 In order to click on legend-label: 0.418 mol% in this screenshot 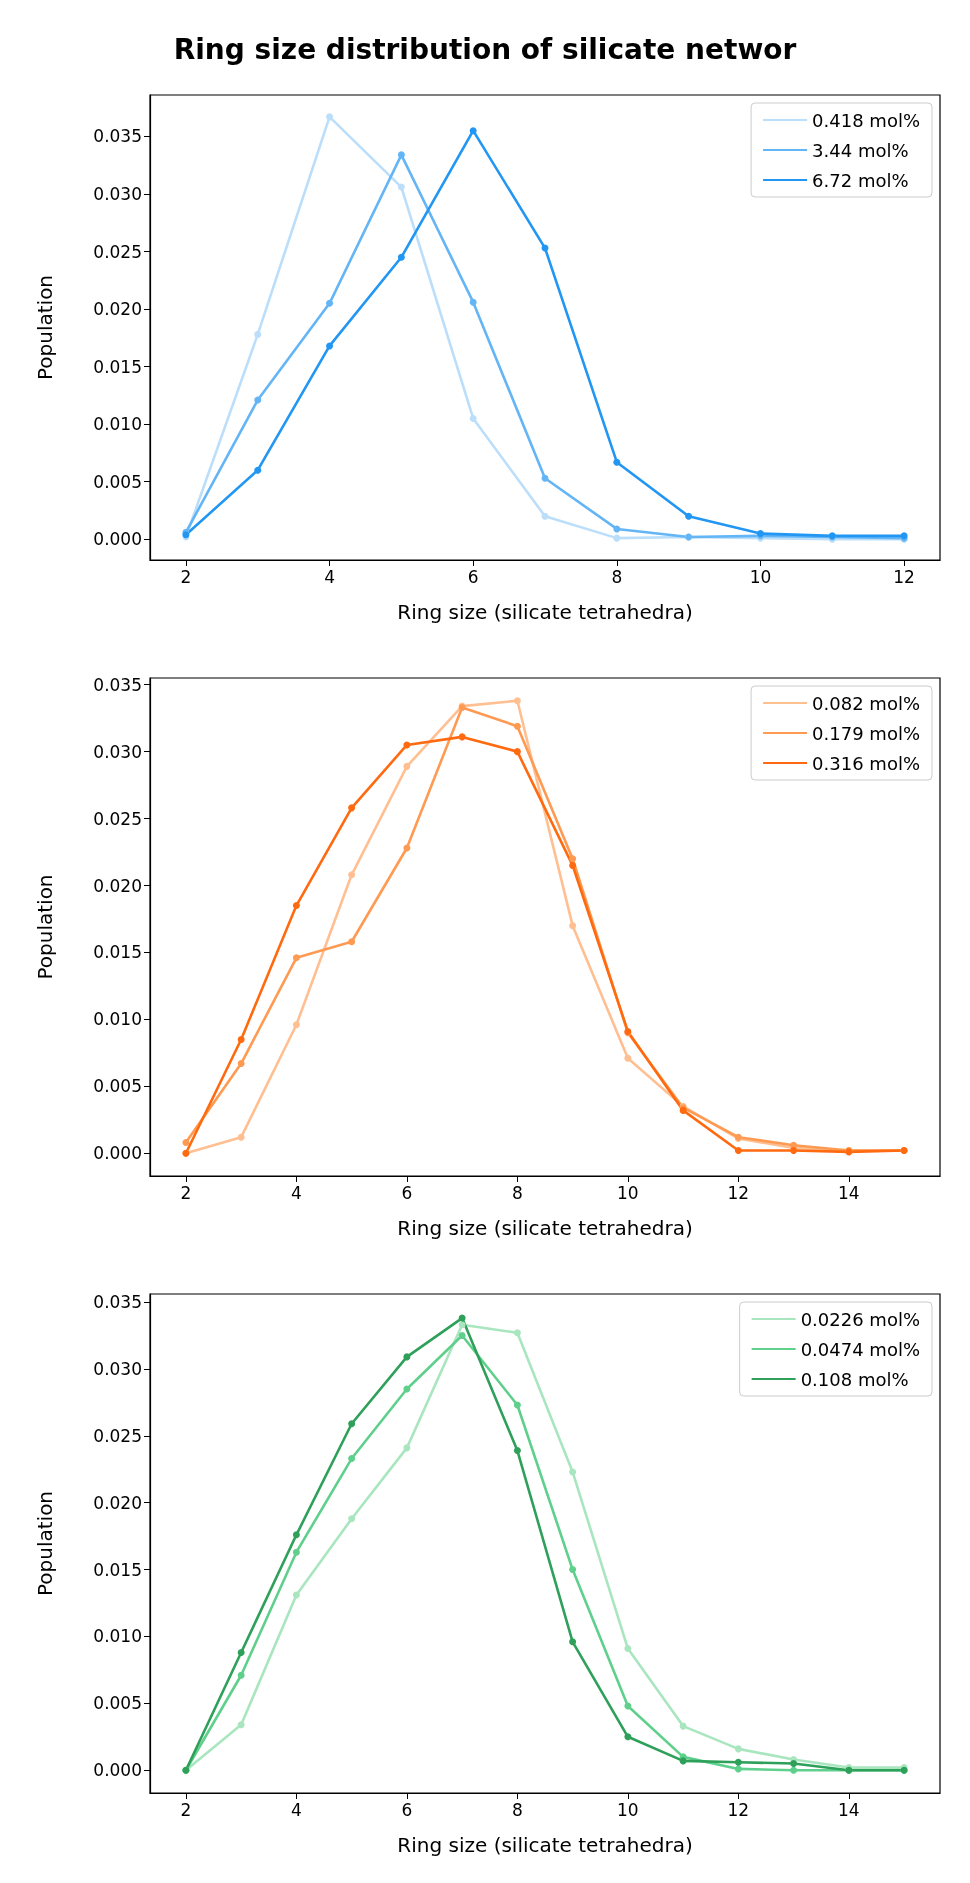, I will do `click(866, 120)`.